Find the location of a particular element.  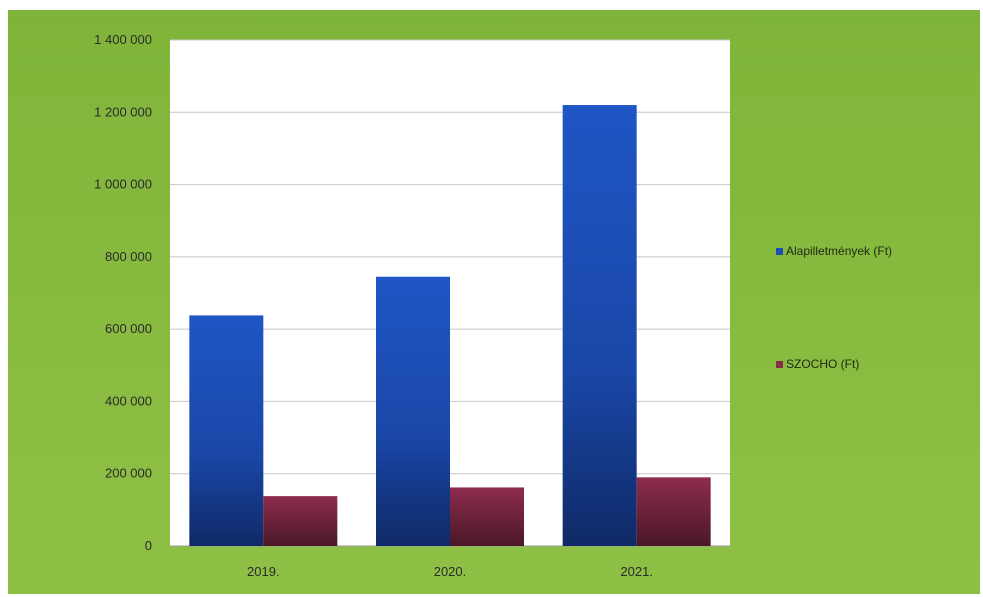

y-tick-label: 200 000 is located at coordinates (128, 473).